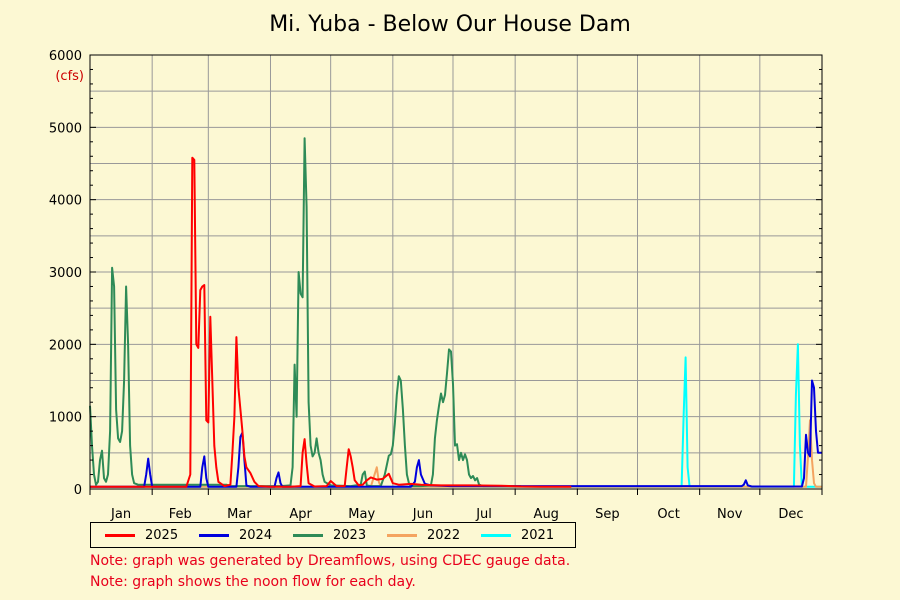 Image resolution: width=900 pixels, height=600 pixels. I want to click on y-tick-label: 5000, so click(65, 128).